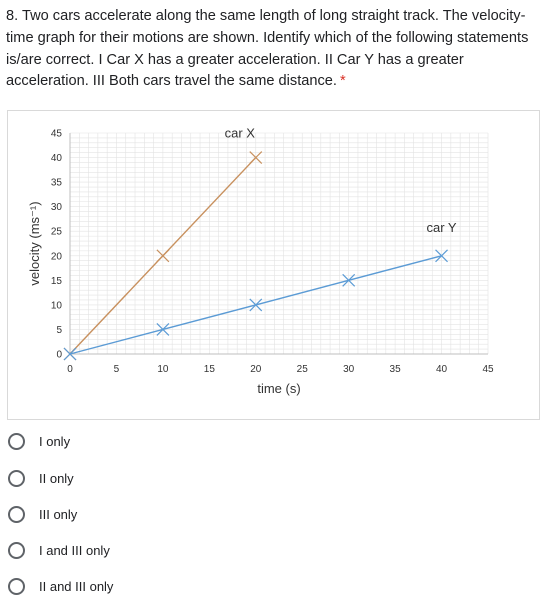 The height and width of the screenshot is (601, 545). Describe the element at coordinates (70, 369) in the screenshot. I see `x-tick-label: 0` at that location.